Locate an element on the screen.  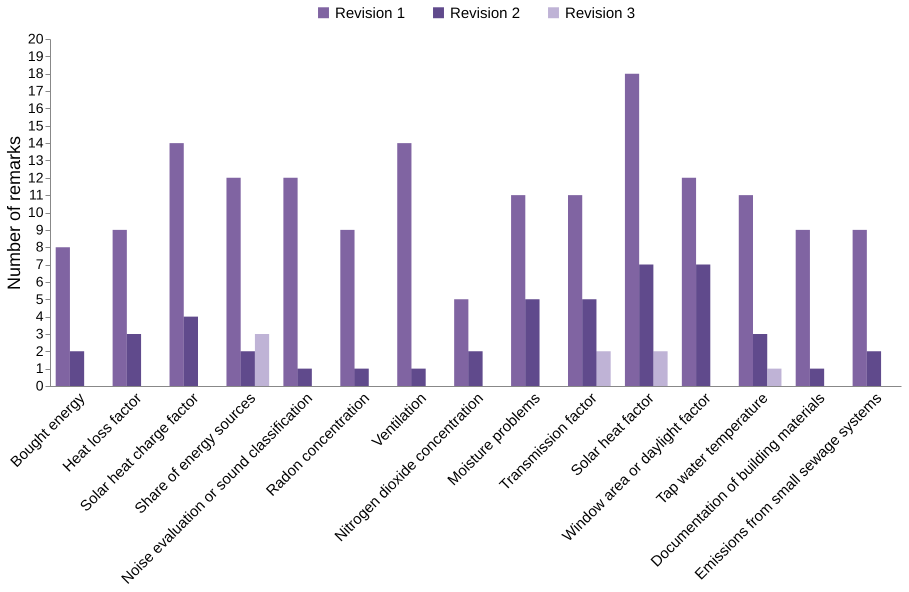
y-tick-label: 19 is located at coordinates (36, 56).